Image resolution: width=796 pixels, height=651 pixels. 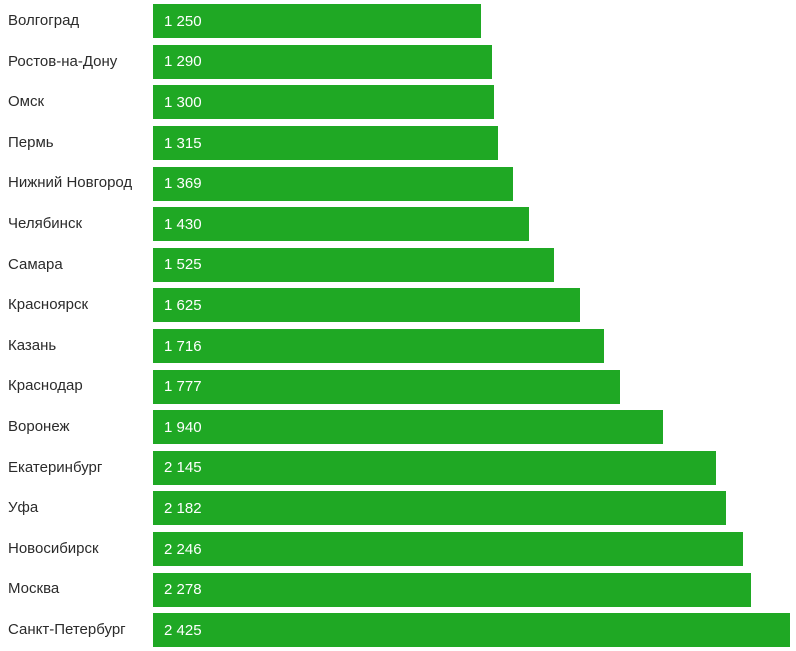 I want to click on bar: 1 716, so click(x=378, y=346).